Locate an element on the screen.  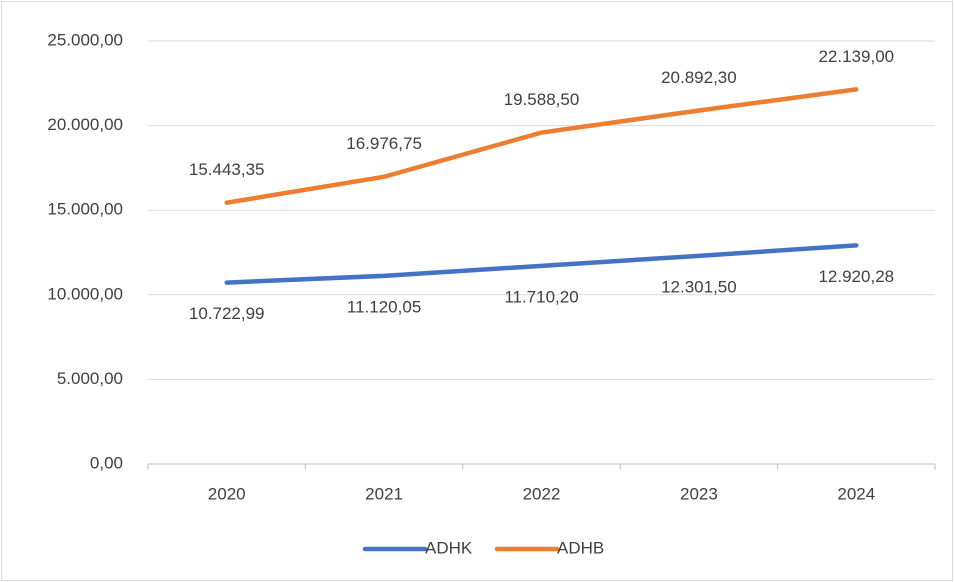
data-label: 11.710,20 is located at coordinates (541, 296).